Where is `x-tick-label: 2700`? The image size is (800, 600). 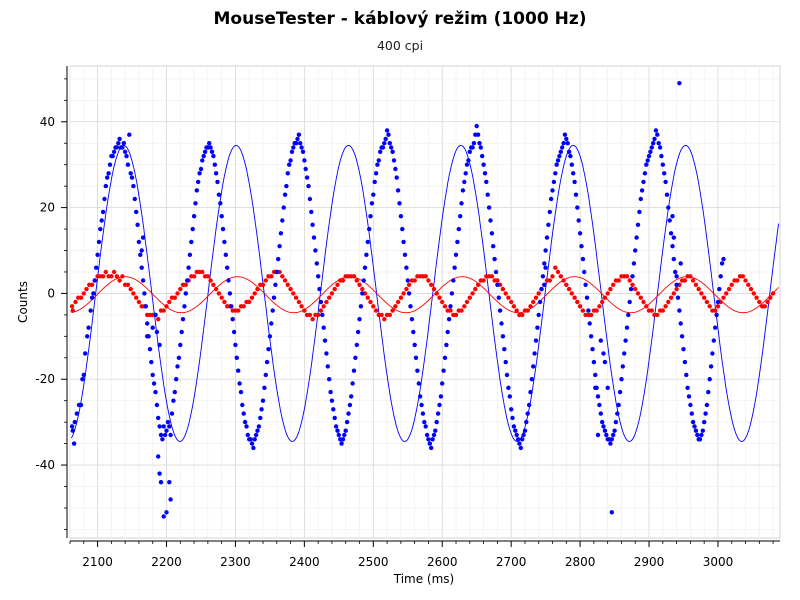 x-tick-label: 2700 is located at coordinates (511, 562).